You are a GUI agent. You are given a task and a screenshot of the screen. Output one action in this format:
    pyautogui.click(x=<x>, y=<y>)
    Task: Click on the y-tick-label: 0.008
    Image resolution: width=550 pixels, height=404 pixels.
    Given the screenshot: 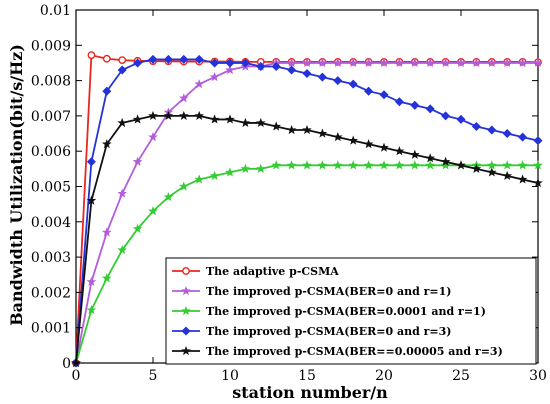 What is the action you would take?
    pyautogui.click(x=51, y=82)
    